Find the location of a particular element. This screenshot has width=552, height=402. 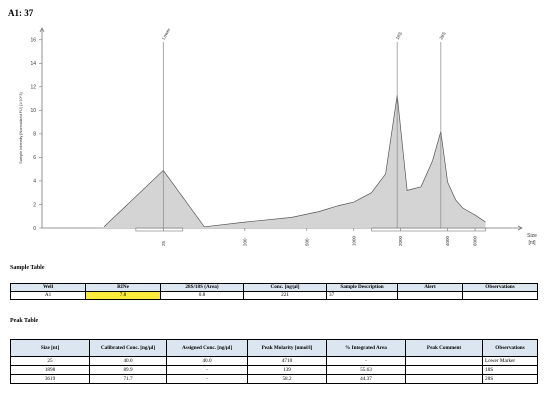

col-ratio: 28S/18S (Area) is located at coordinates (202, 287).